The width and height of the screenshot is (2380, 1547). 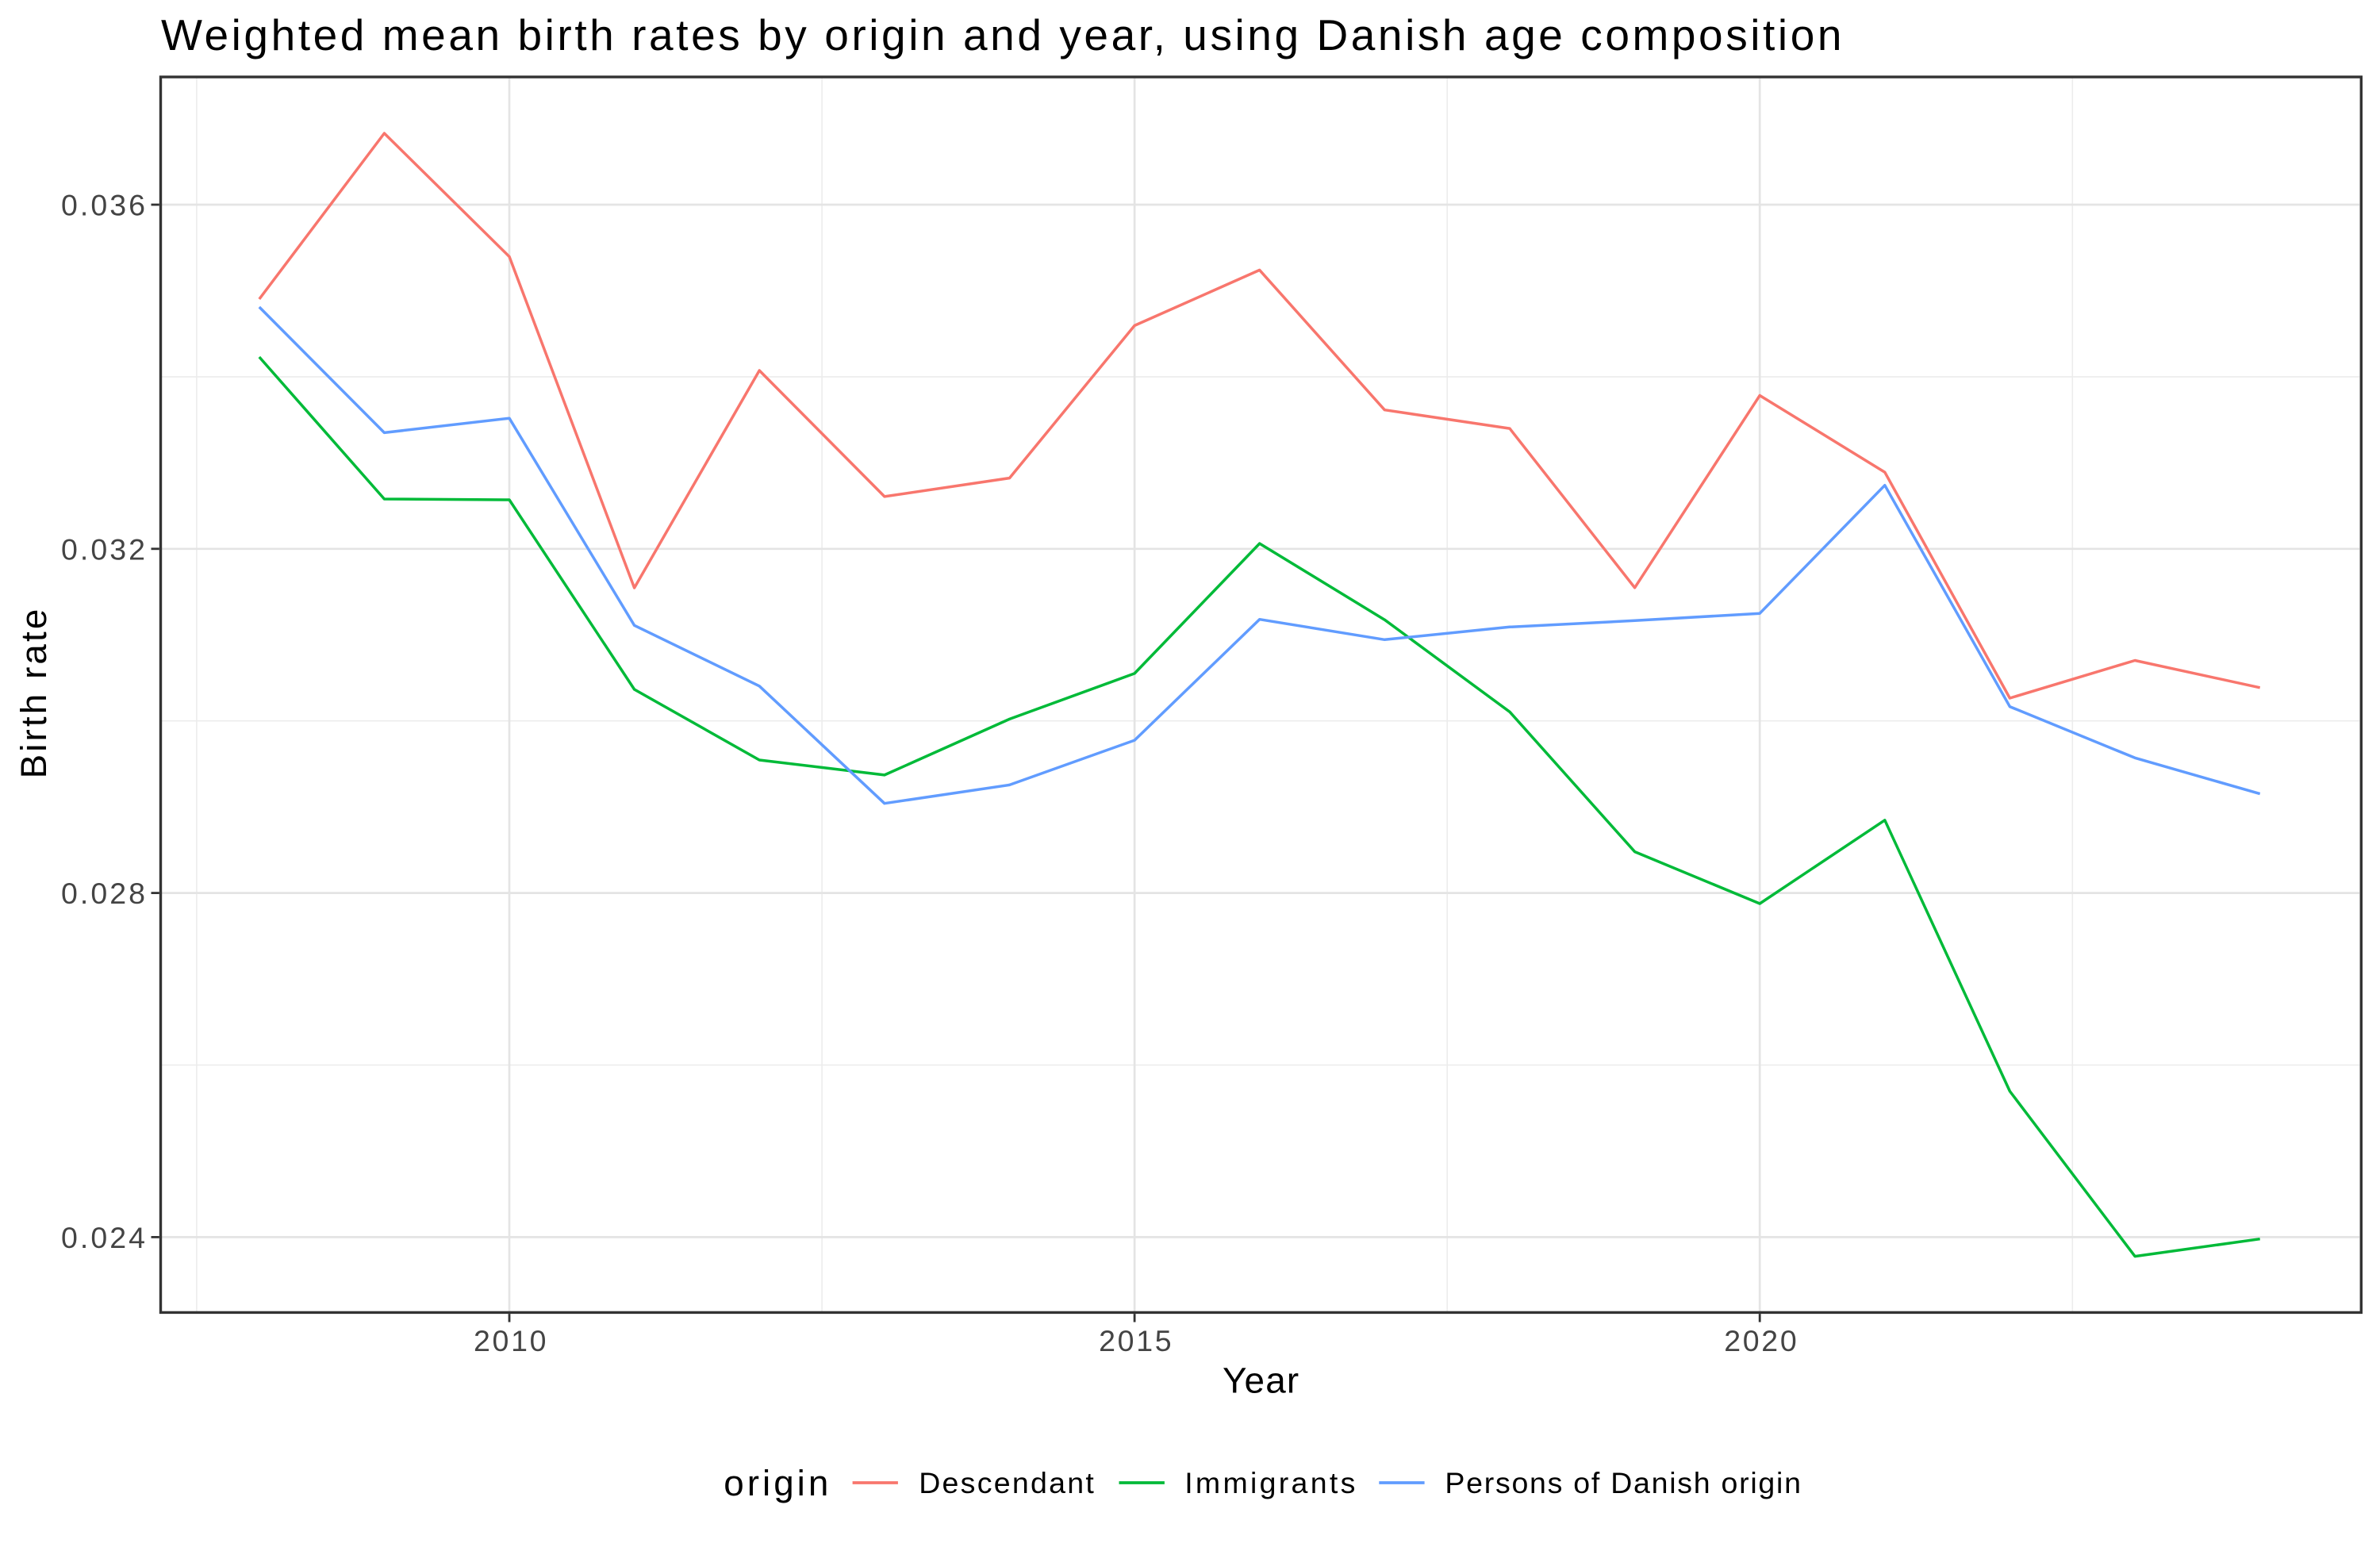 I want to click on svg-text: Birth rate, so click(x=33, y=693).